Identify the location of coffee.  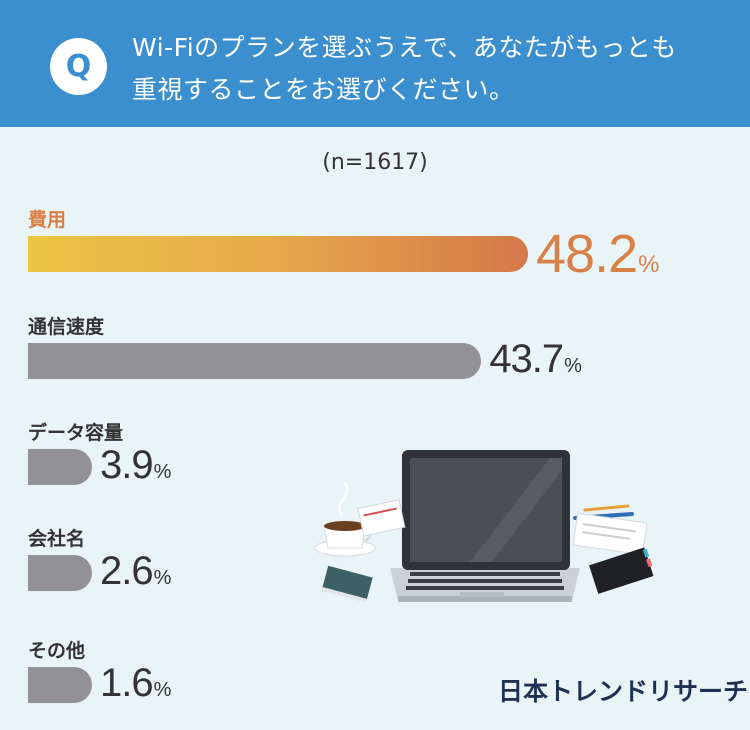
(345, 526).